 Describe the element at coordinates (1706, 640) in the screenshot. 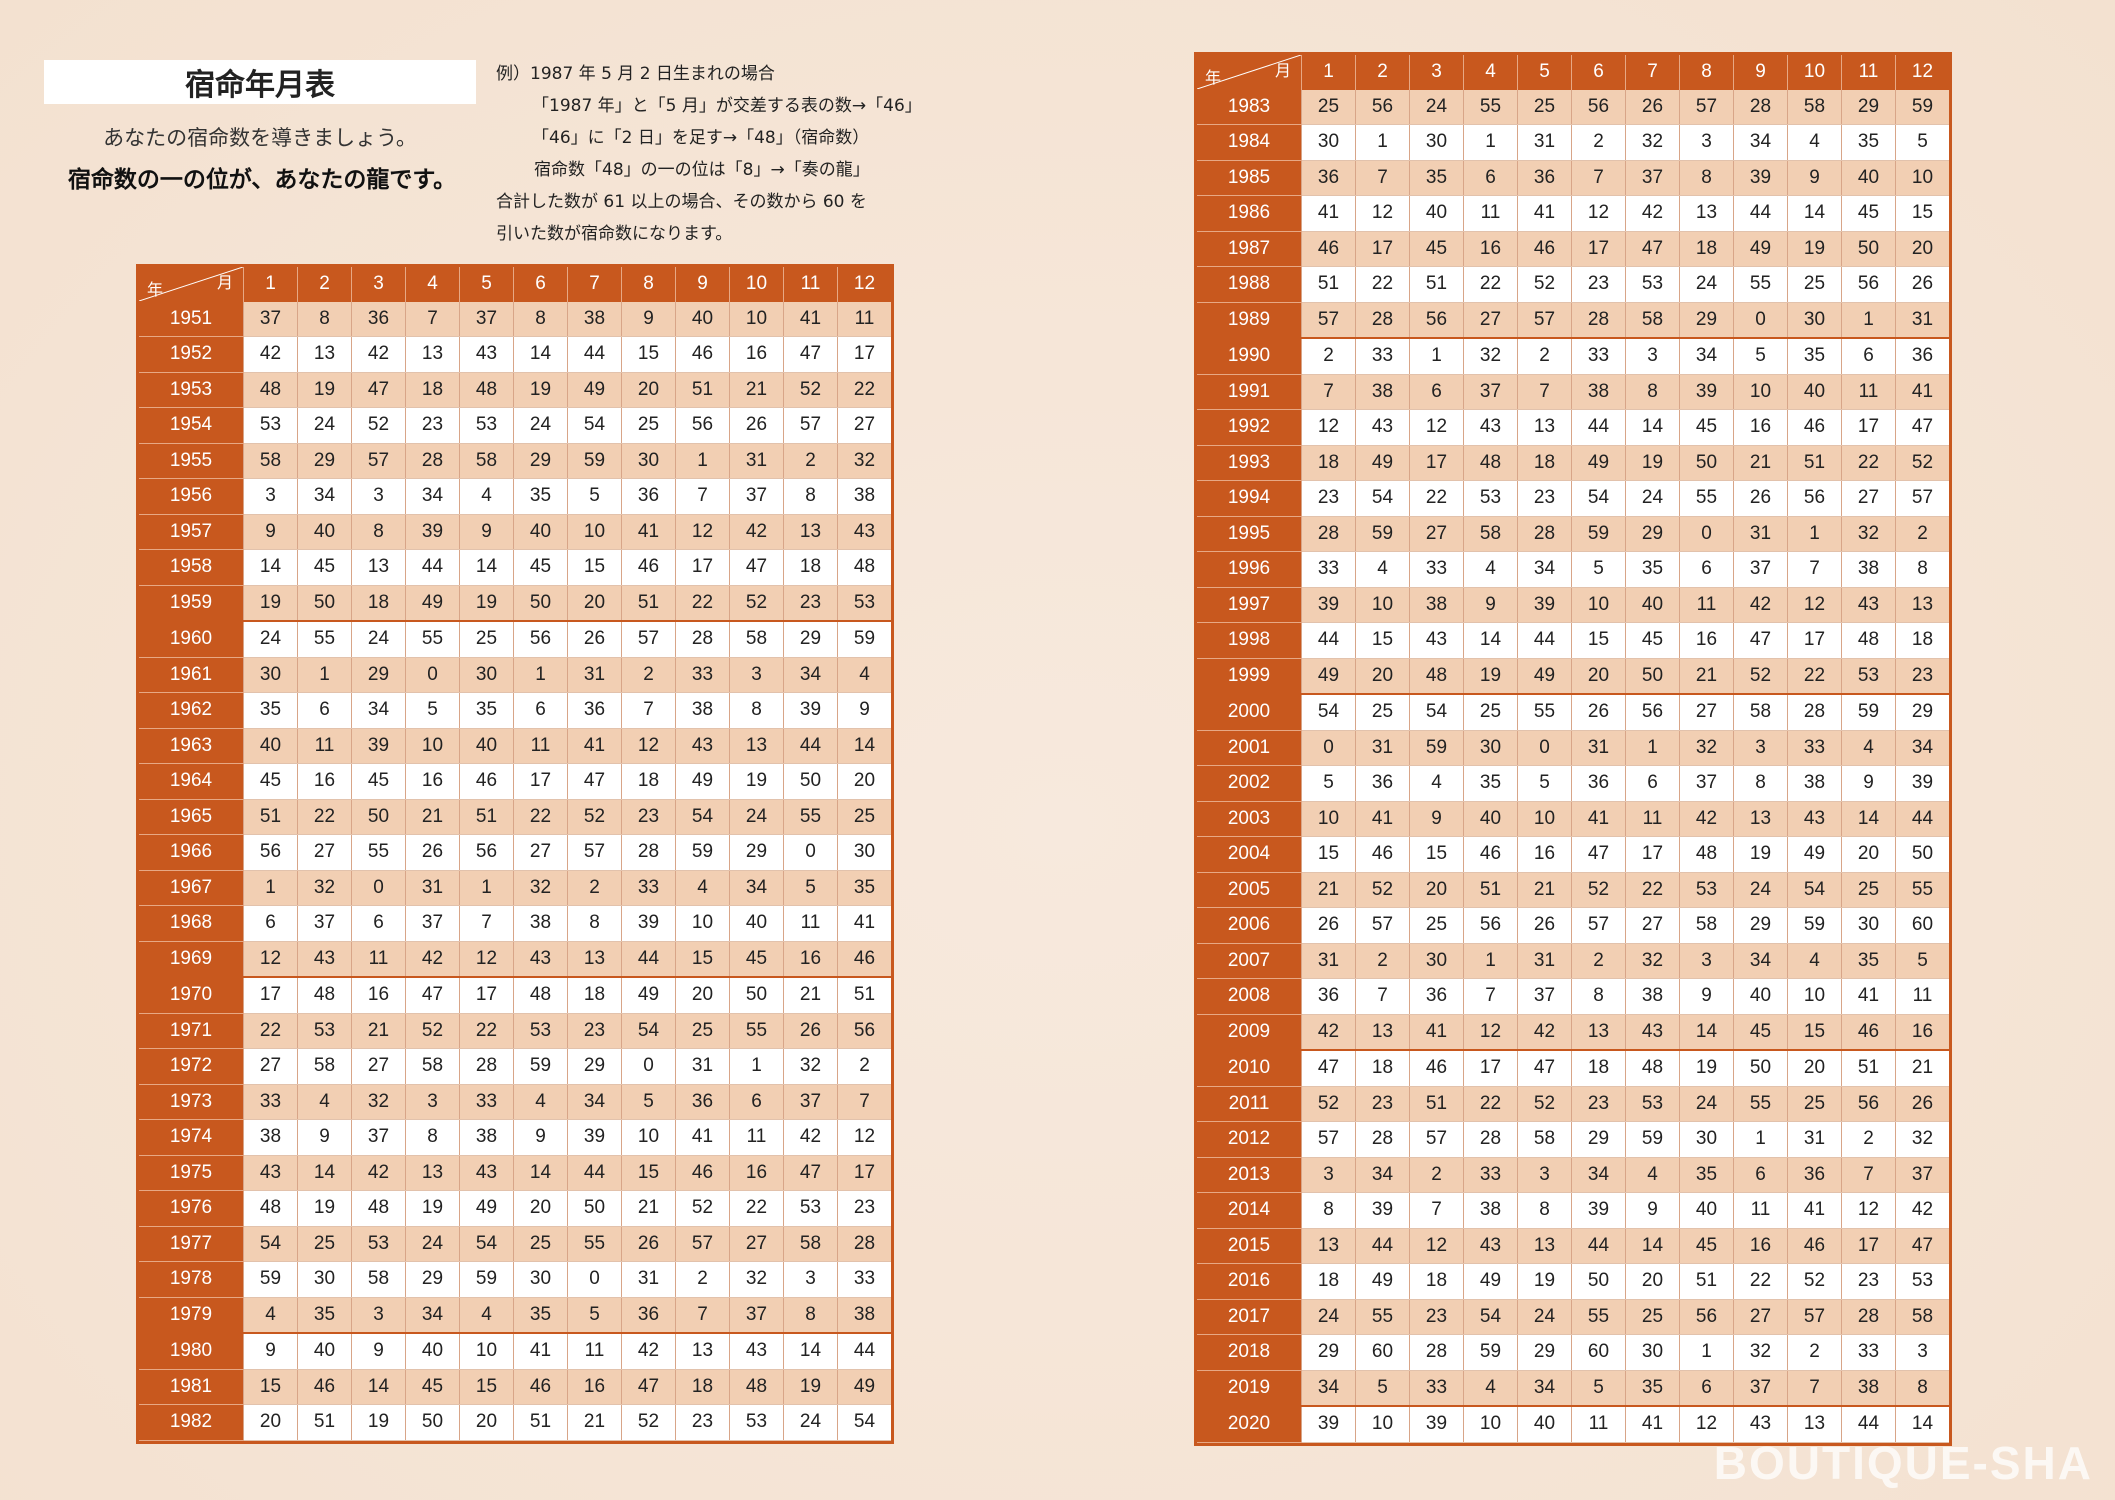

I see `value-cell: 16` at that location.